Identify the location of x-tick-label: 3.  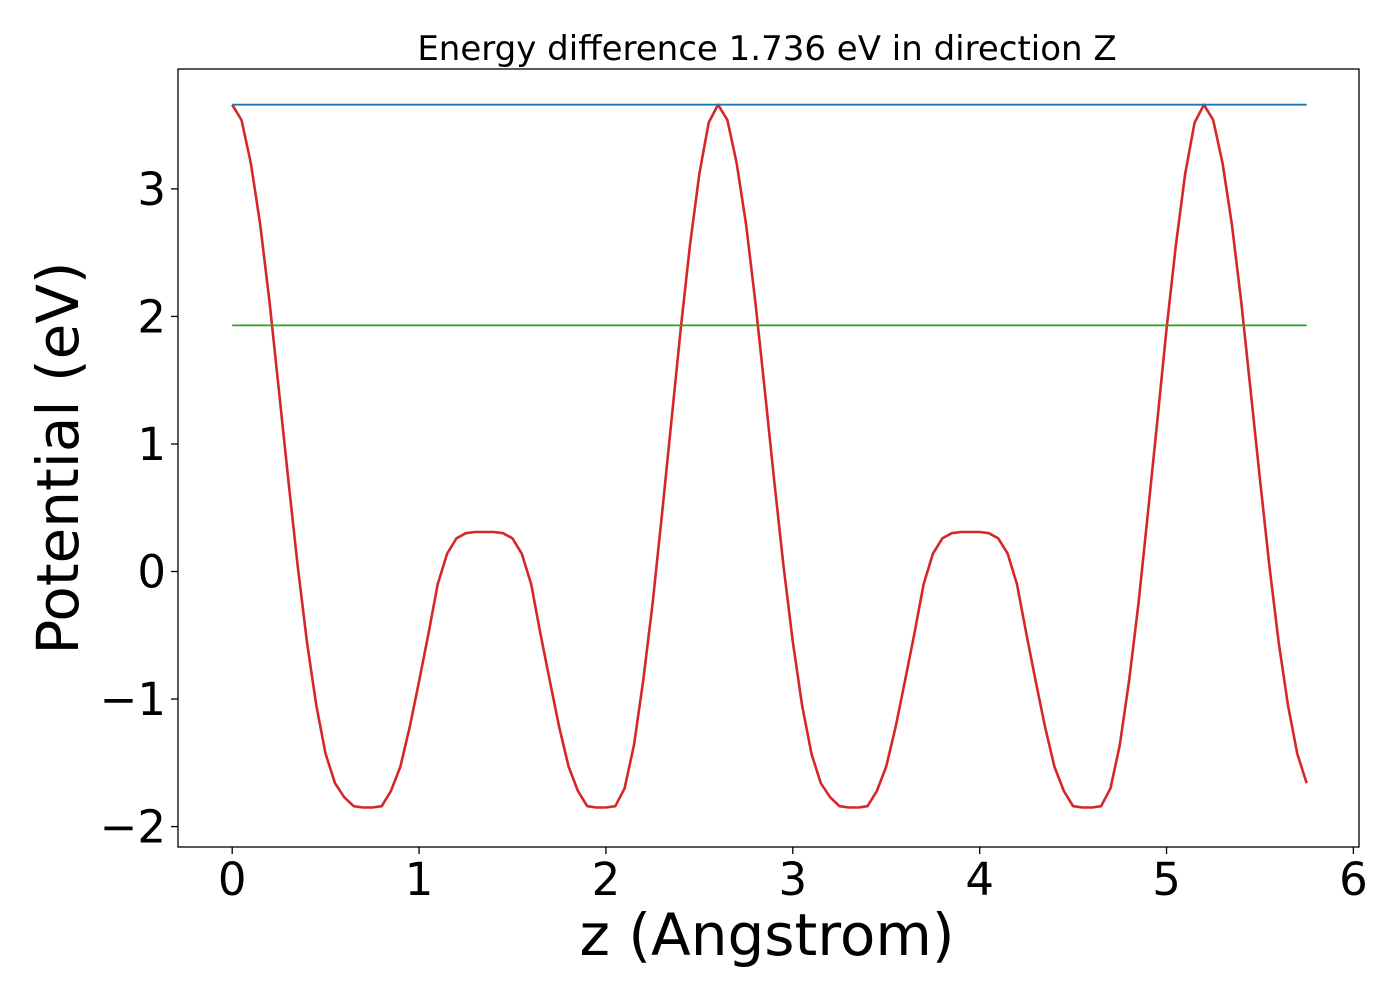
(792, 879).